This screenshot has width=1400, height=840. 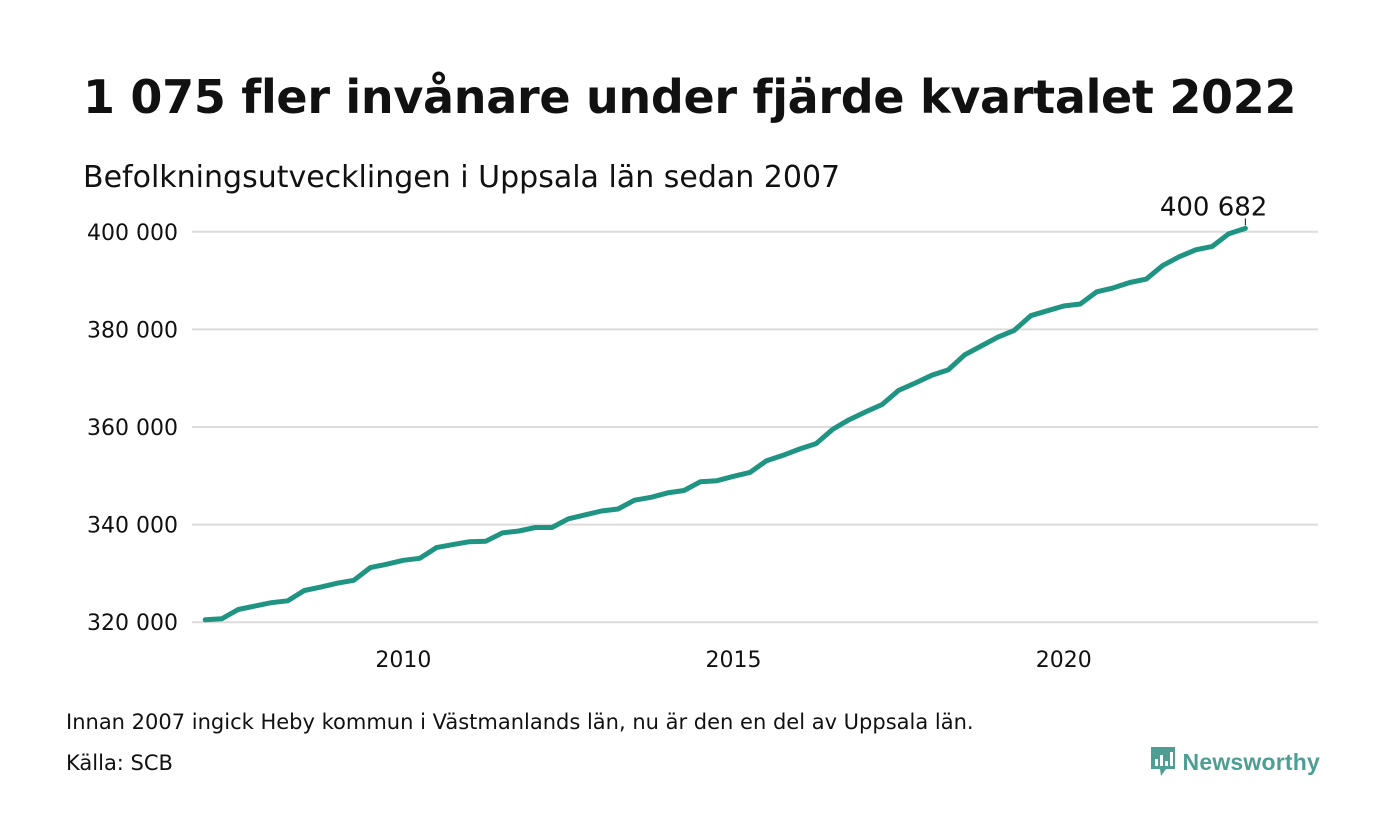 What do you see at coordinates (132, 623) in the screenshot?
I see `y-tick-label: 320 000` at bounding box center [132, 623].